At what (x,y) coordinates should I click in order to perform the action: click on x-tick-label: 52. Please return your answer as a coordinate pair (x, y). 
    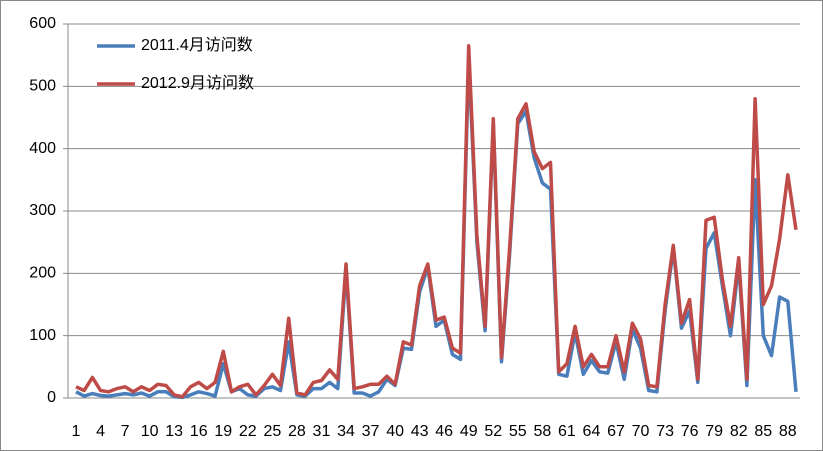
    Looking at the image, I should click on (493, 431).